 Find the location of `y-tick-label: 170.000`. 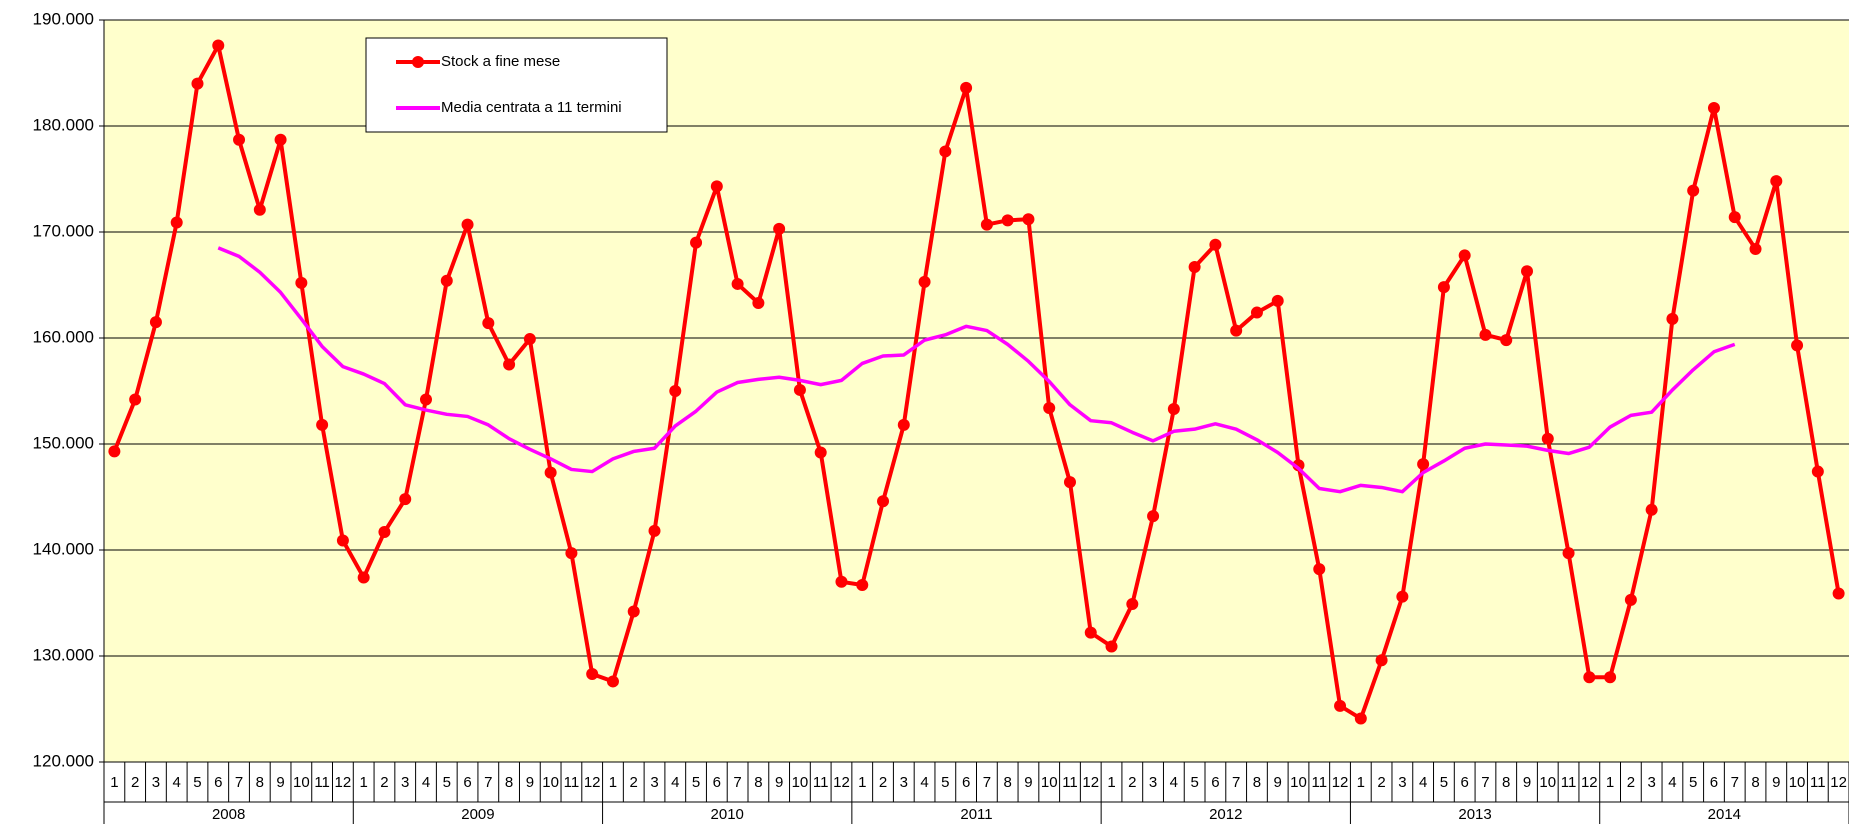

y-tick-label: 170.000 is located at coordinates (63, 230).